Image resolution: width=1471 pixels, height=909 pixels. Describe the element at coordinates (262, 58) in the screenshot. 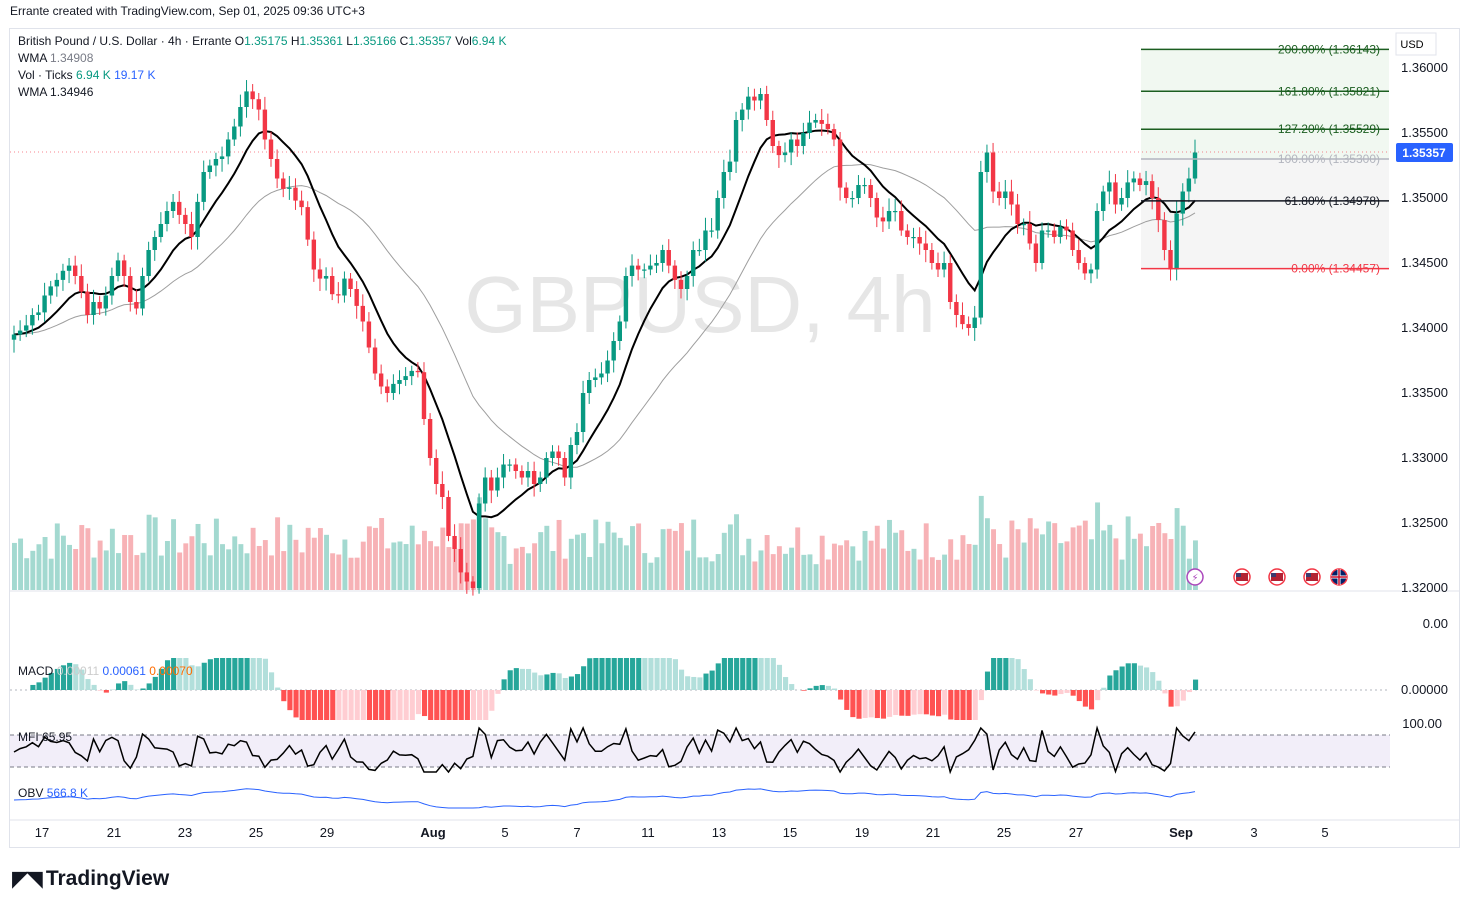

I see `legend-wma1-row: WMA 1.34908` at that location.